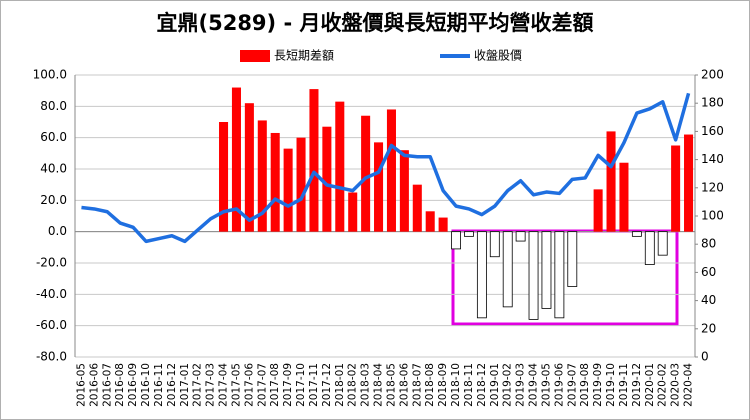  Describe the element at coordinates (51, 357) in the screenshot. I see `y-tick-label: -80.0` at that location.